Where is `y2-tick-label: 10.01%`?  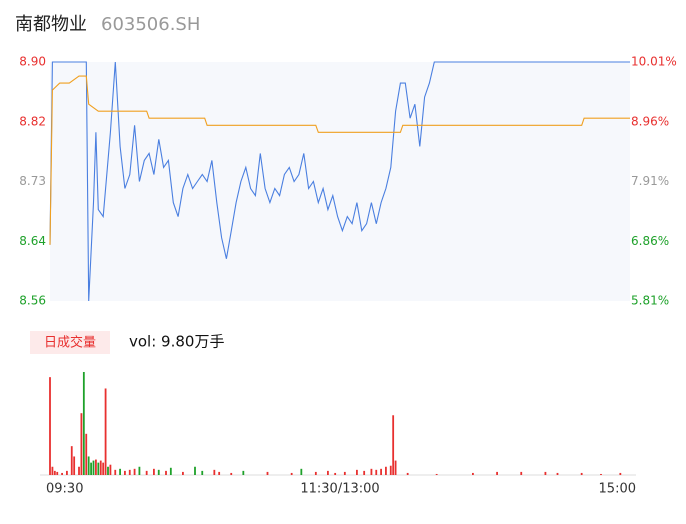
y2-tick-label: 10.01% is located at coordinates (654, 62).